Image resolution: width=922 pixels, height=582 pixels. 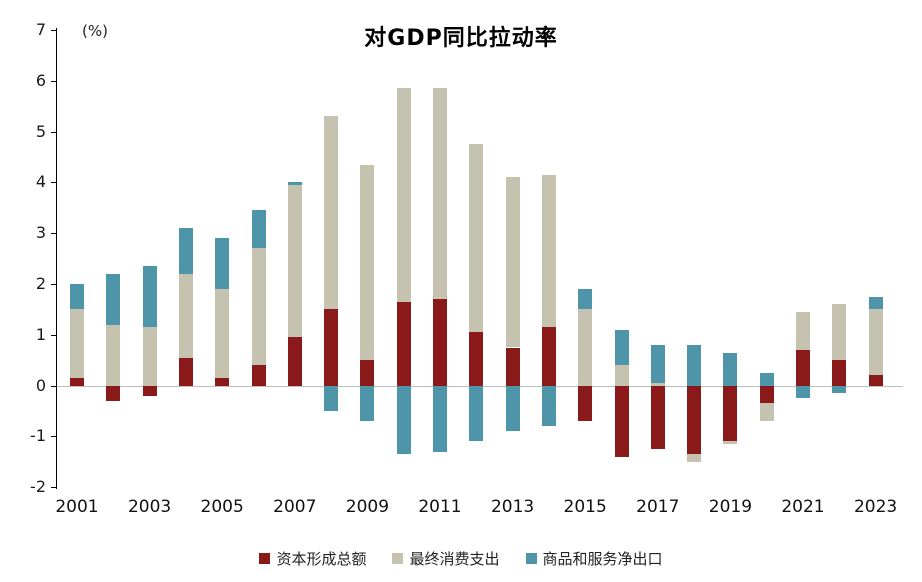 I want to click on y-tick-label: 1, so click(x=40, y=334).